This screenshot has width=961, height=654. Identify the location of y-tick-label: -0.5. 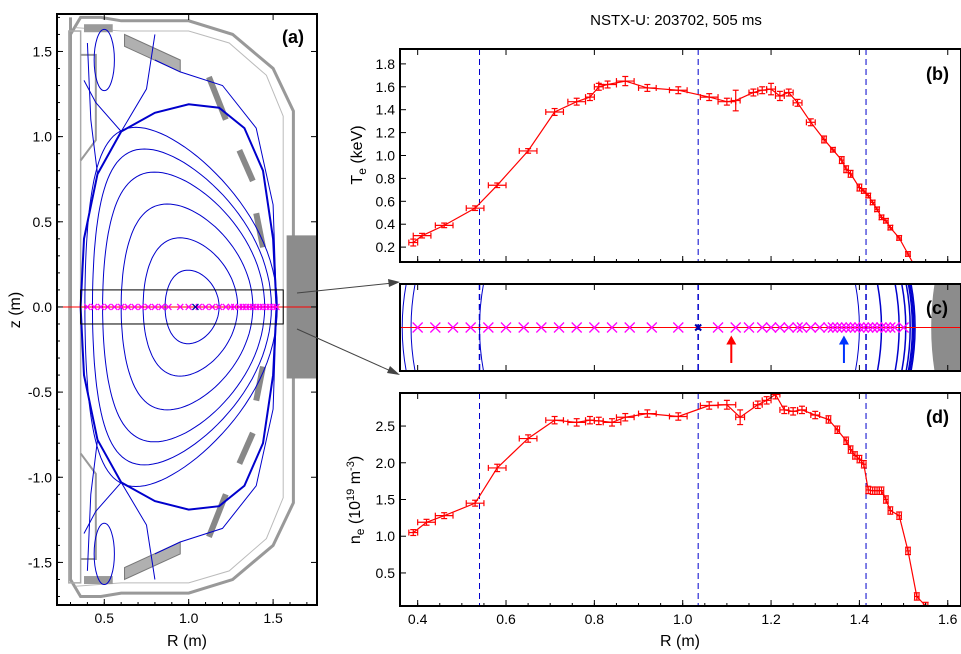
(40, 392).